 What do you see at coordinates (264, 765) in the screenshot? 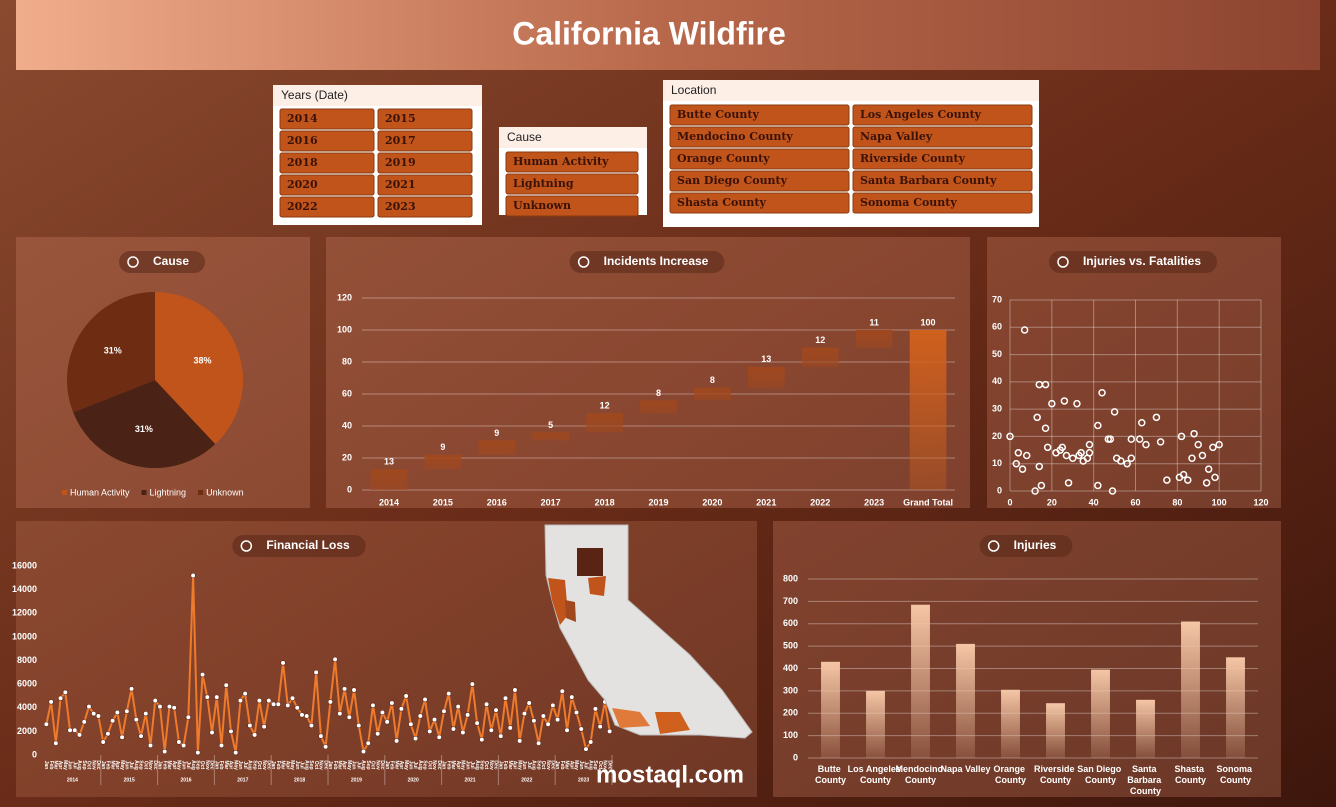
I see `x-tick-label: Nov` at bounding box center [264, 765].